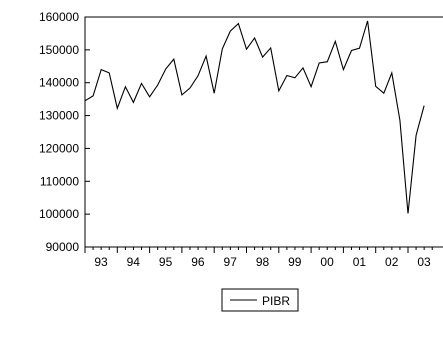  I want to click on legend: PIBR, so click(260, 300).